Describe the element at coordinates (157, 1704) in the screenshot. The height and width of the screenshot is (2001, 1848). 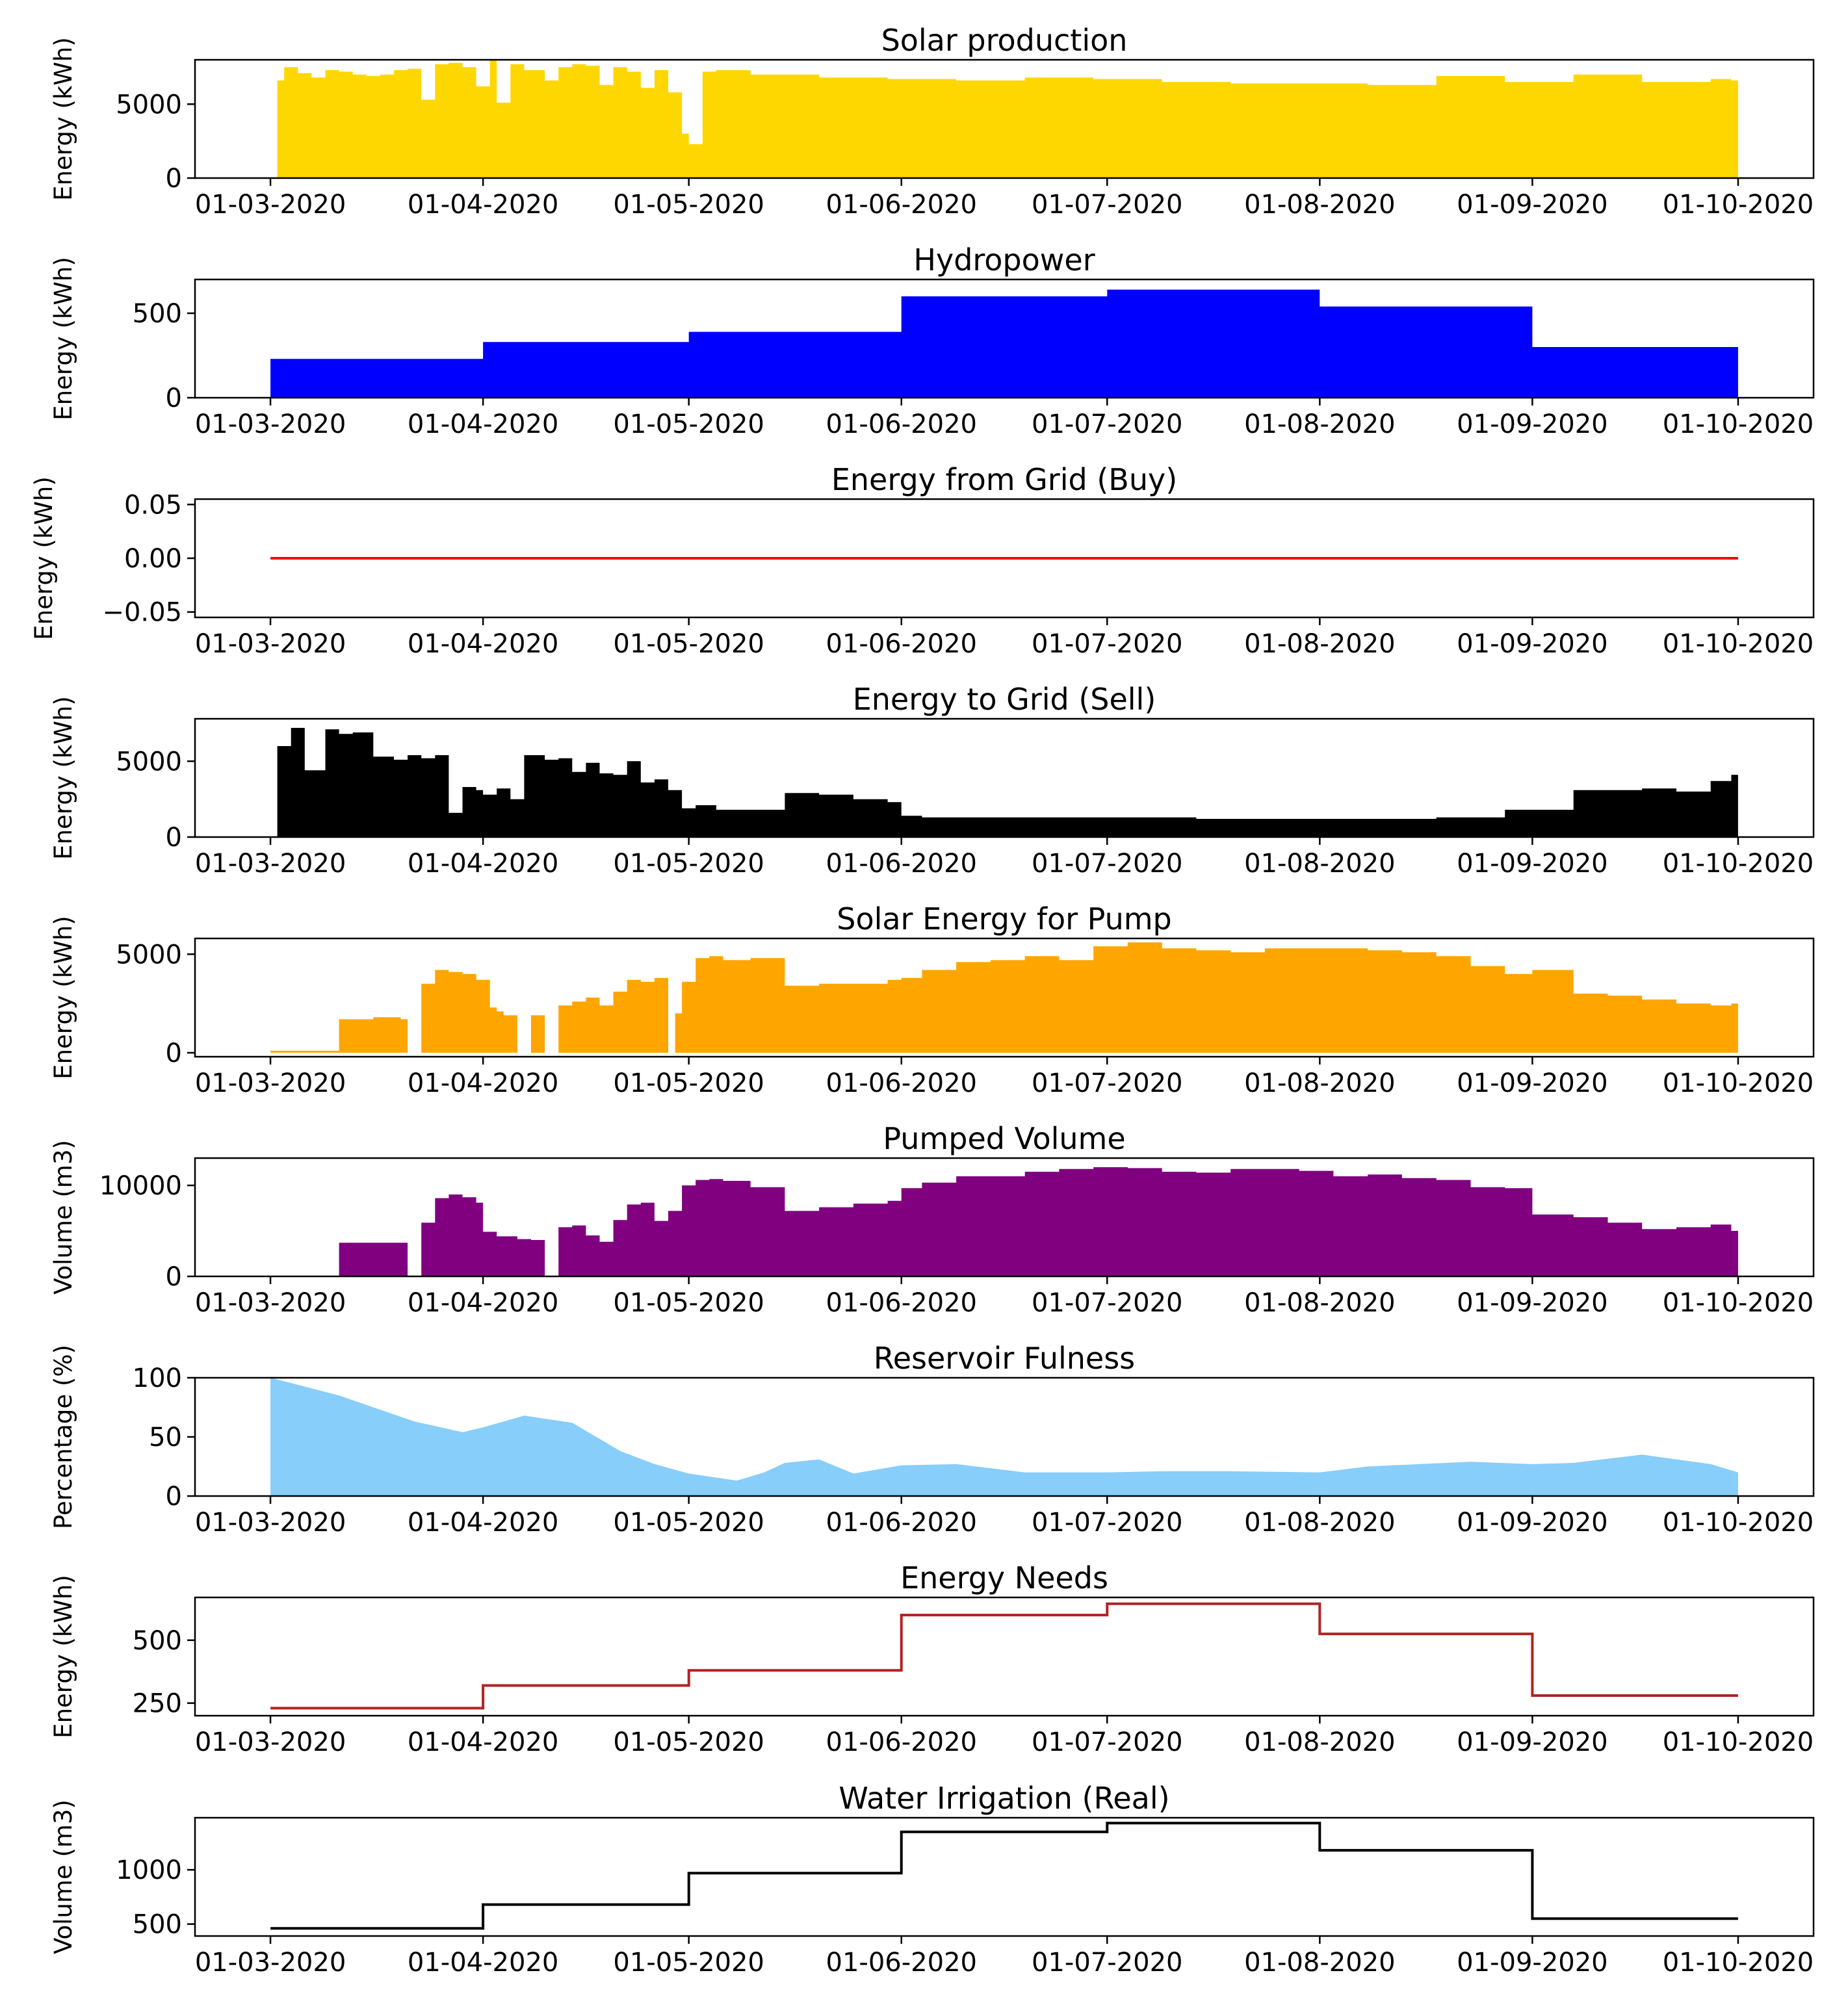
I see `y-tick-label: 250` at that location.